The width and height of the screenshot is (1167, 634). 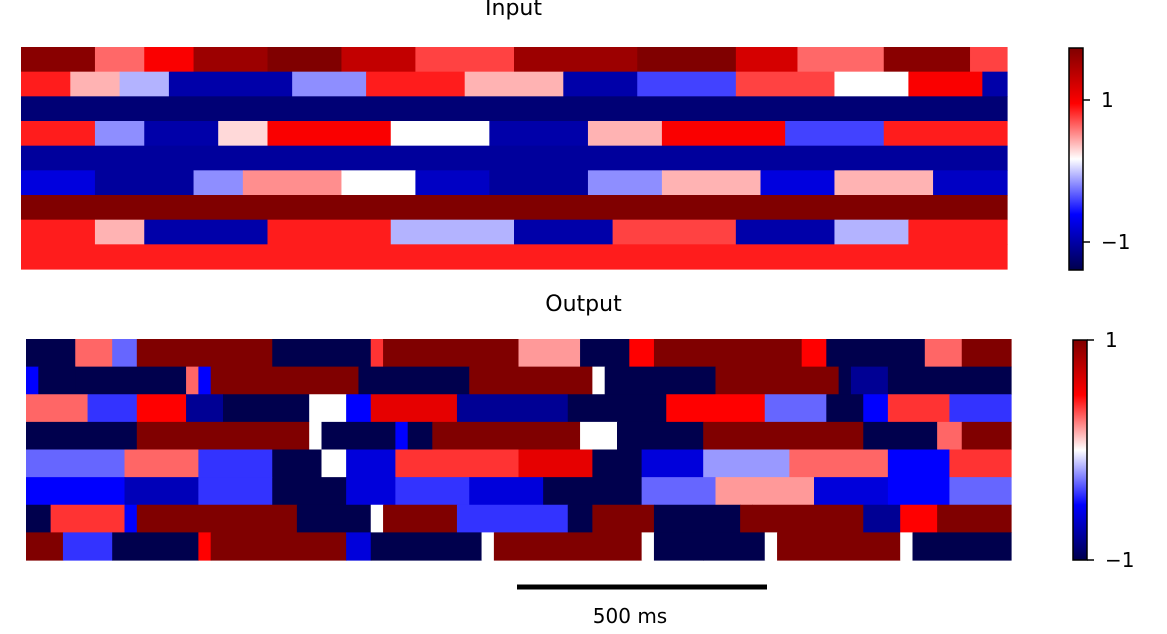 I want to click on input-heatmap-cell-r1-s6, so click(x=514, y=84).